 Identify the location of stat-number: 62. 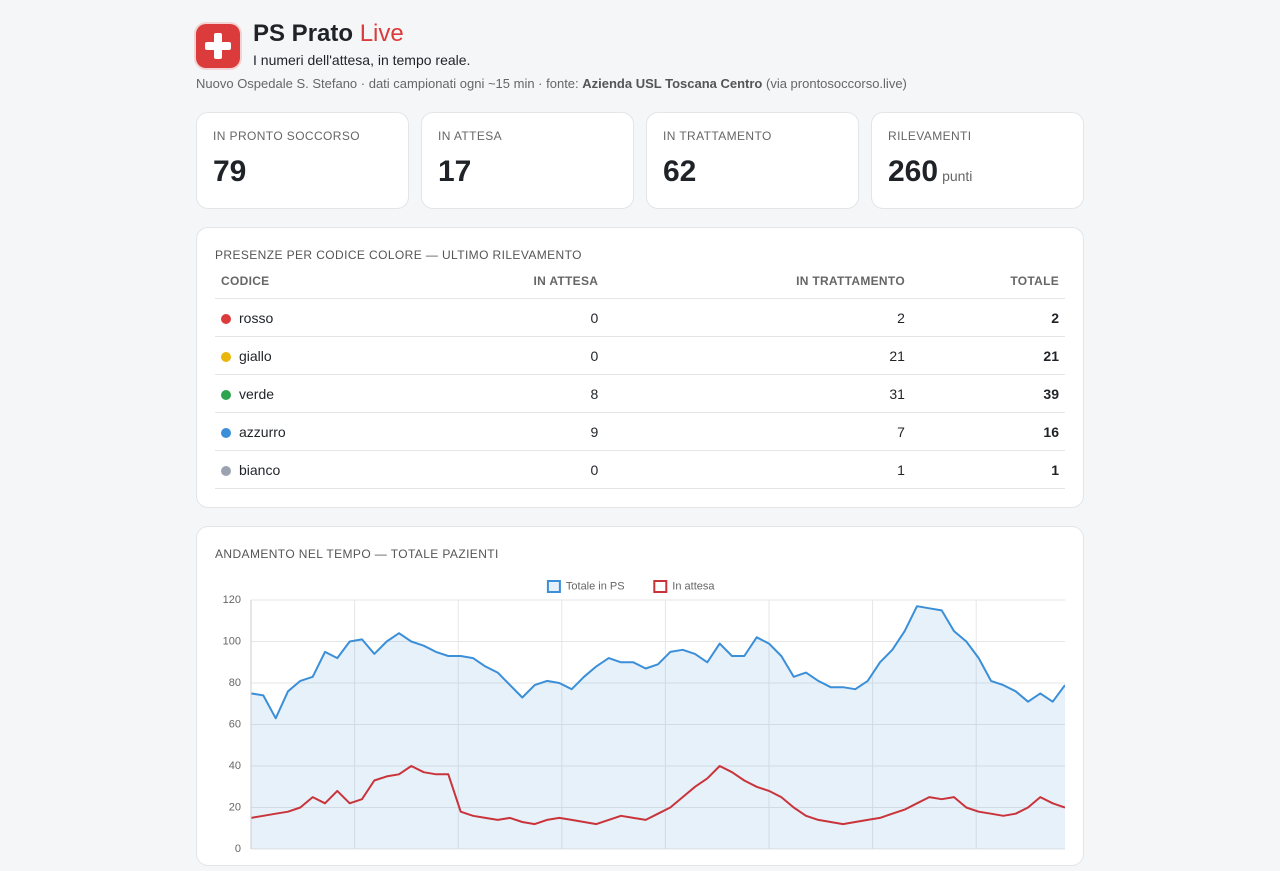
(680, 171).